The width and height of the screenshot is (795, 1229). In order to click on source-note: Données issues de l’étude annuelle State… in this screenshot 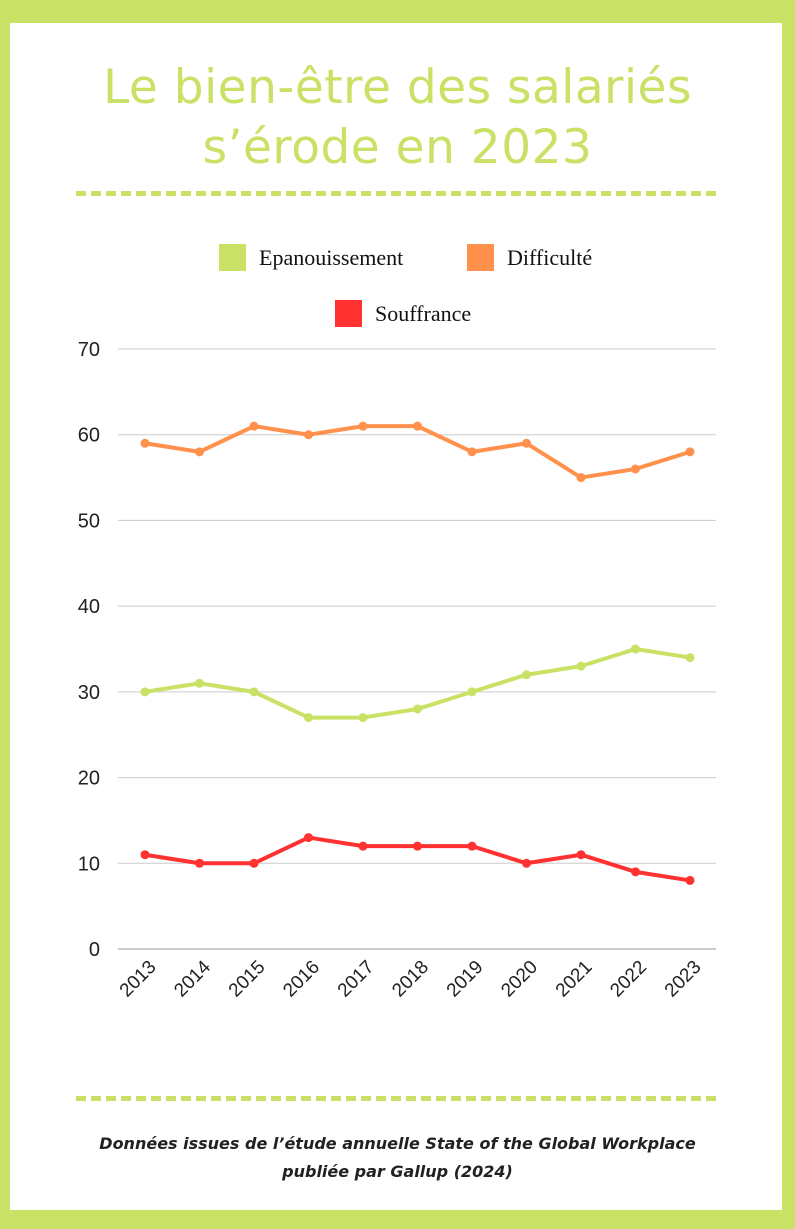, I will do `click(397, 1158)`.